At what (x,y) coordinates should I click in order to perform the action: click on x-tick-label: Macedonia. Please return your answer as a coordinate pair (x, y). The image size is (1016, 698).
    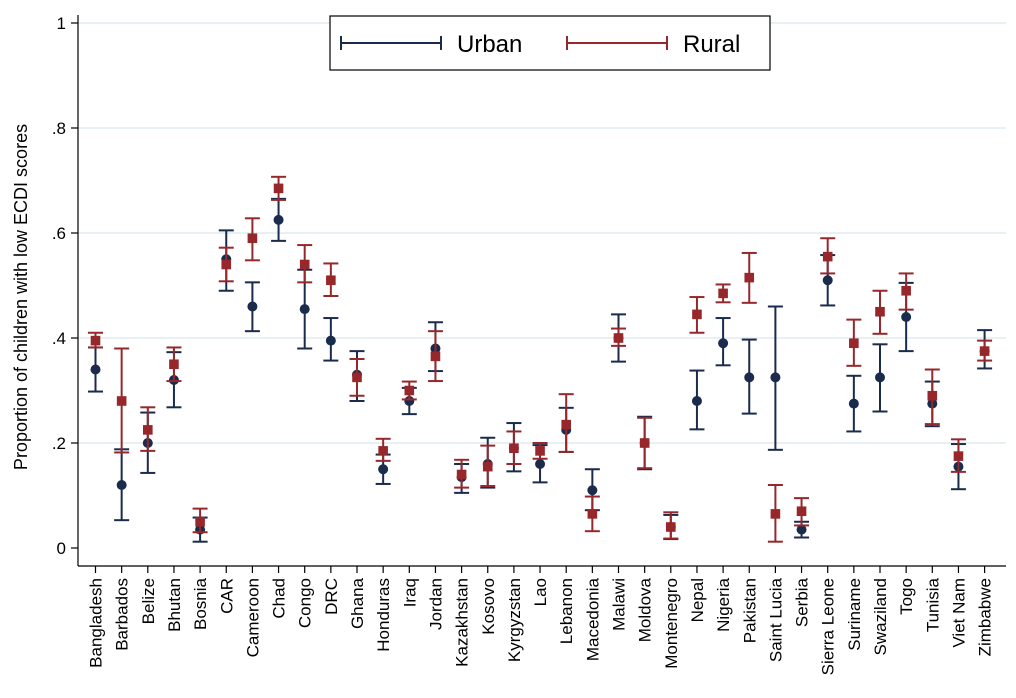
    Looking at the image, I should click on (592, 619).